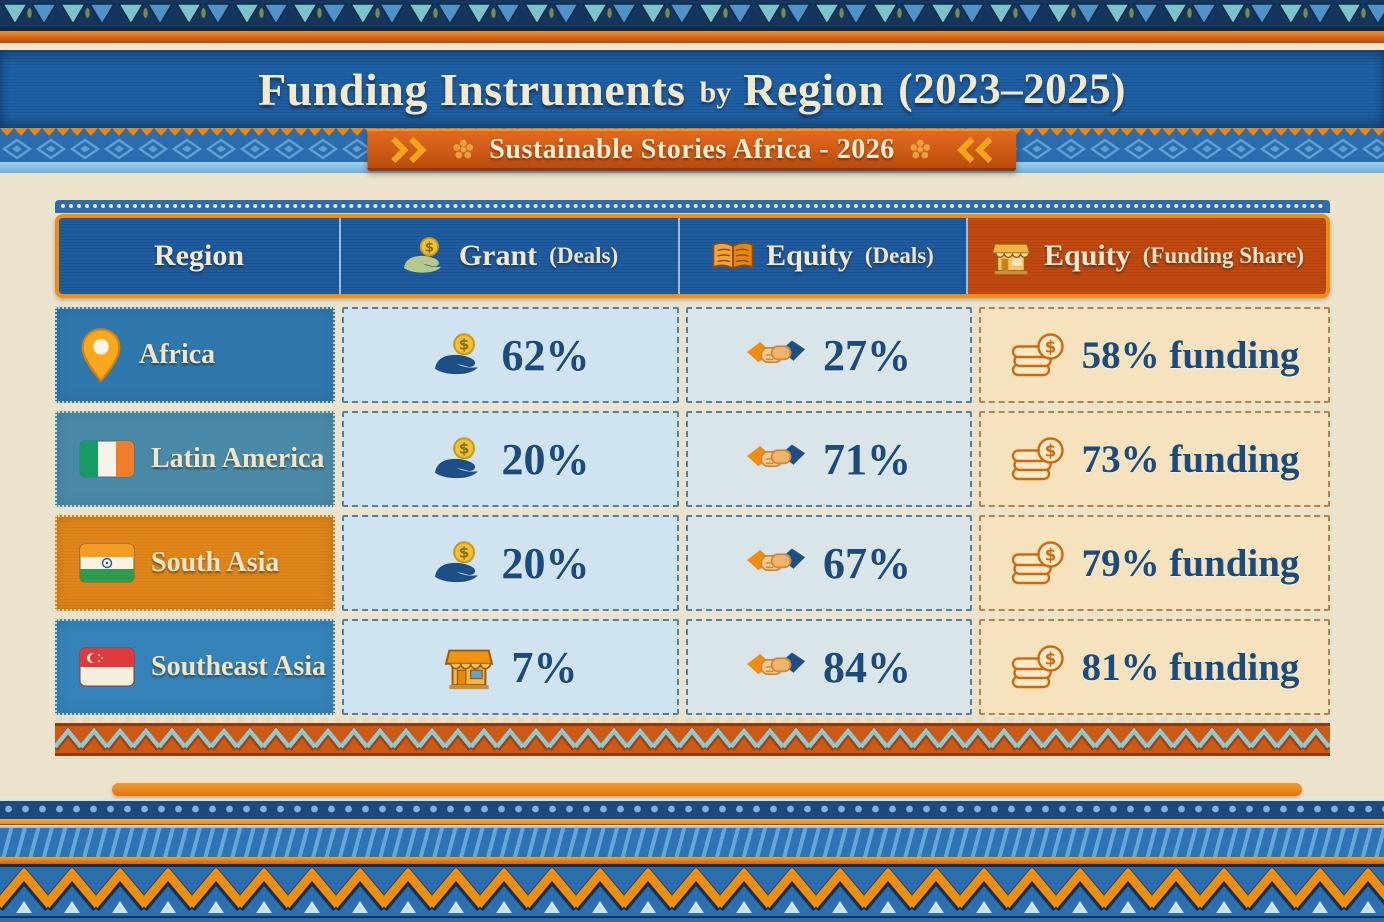 This screenshot has height=922, width=1384. What do you see at coordinates (1190, 459) in the screenshot?
I see `equity-funding-value: 73% funding` at bounding box center [1190, 459].